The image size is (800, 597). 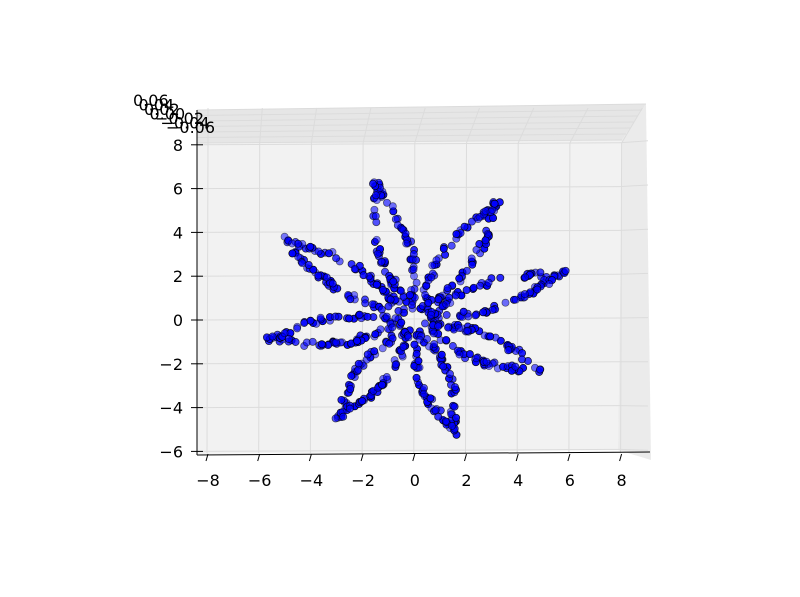 What do you see at coordinates (634, 282) in the screenshot?
I see `side-pane` at bounding box center [634, 282].